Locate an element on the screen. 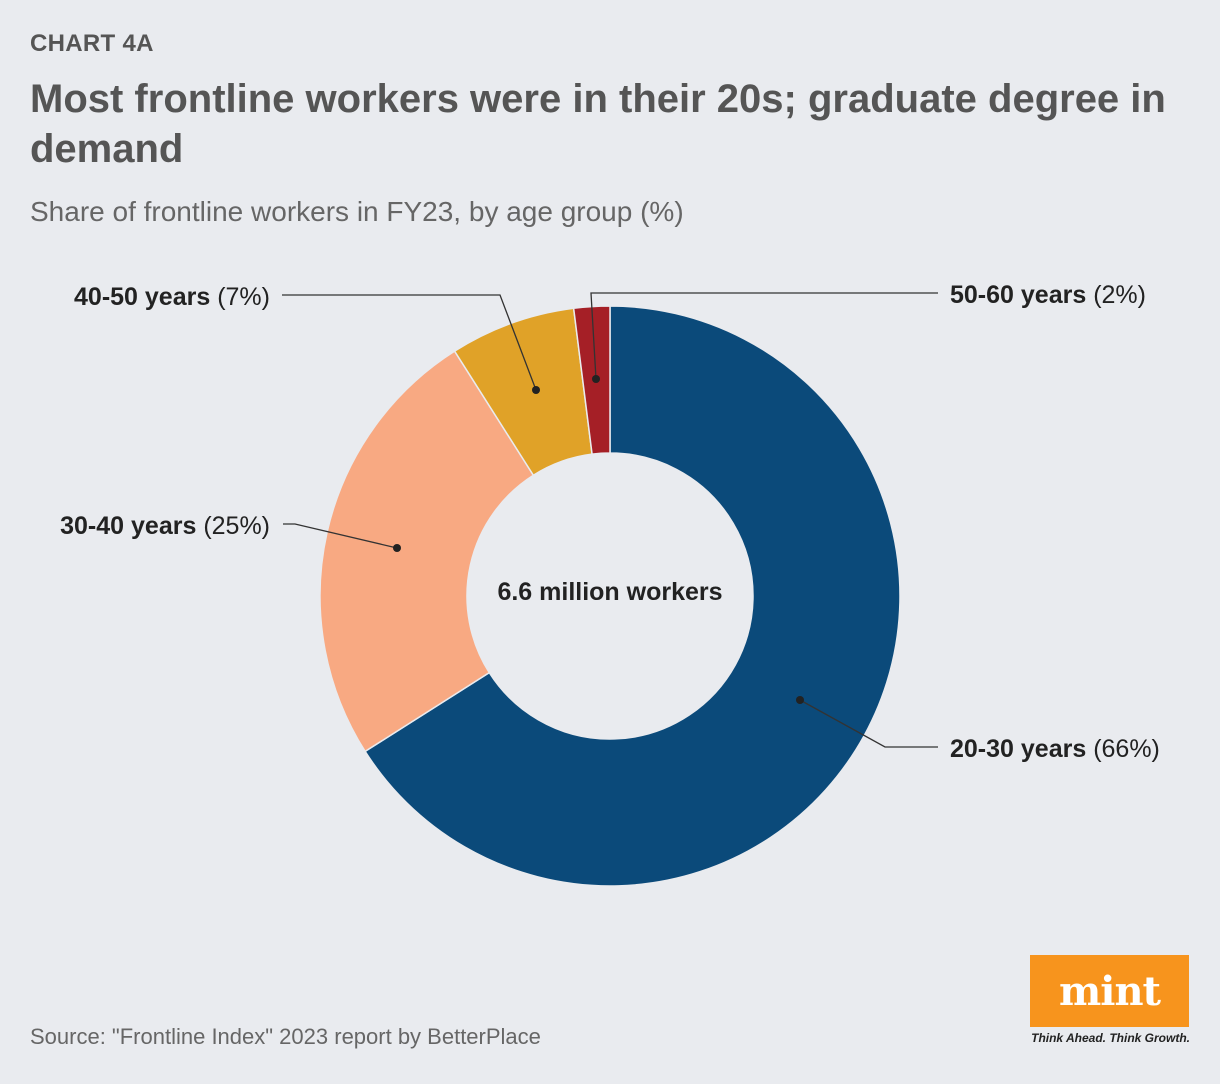 The width and height of the screenshot is (1220, 1084). logo-wordmark: mint is located at coordinates (1109, 991).